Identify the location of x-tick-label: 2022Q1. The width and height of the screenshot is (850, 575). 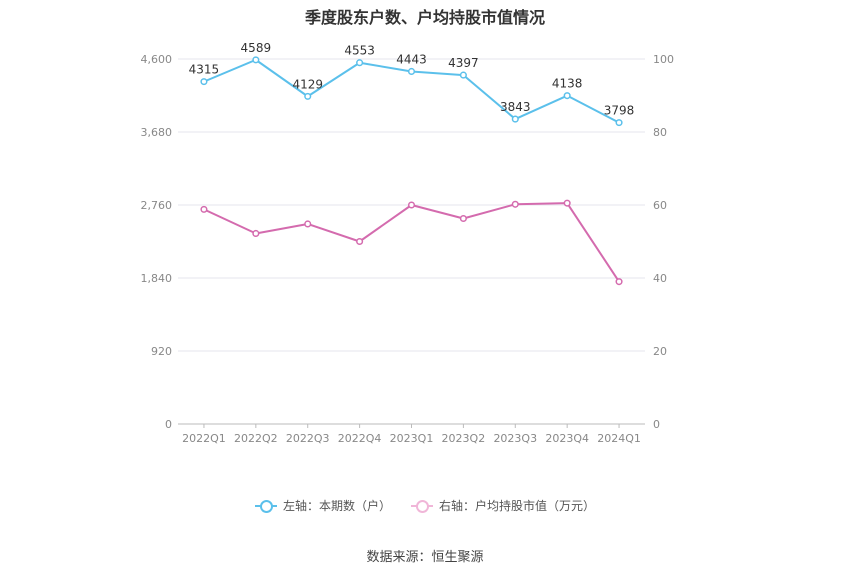
(204, 438).